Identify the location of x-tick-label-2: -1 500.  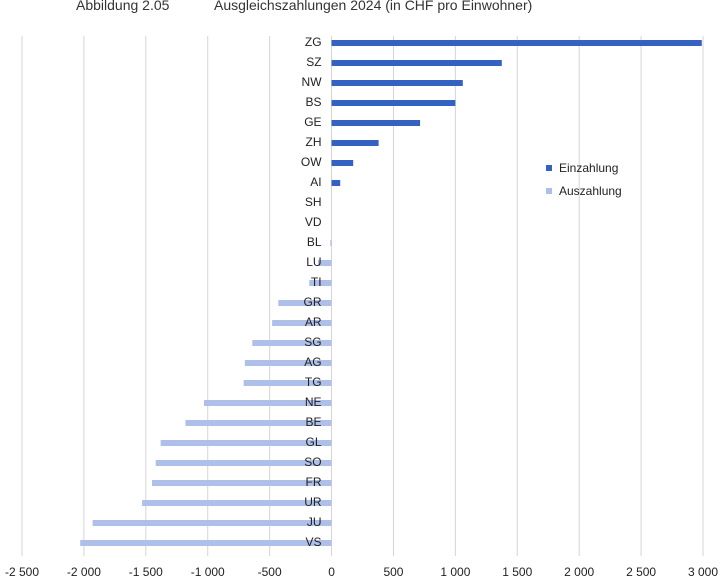
(146, 572).